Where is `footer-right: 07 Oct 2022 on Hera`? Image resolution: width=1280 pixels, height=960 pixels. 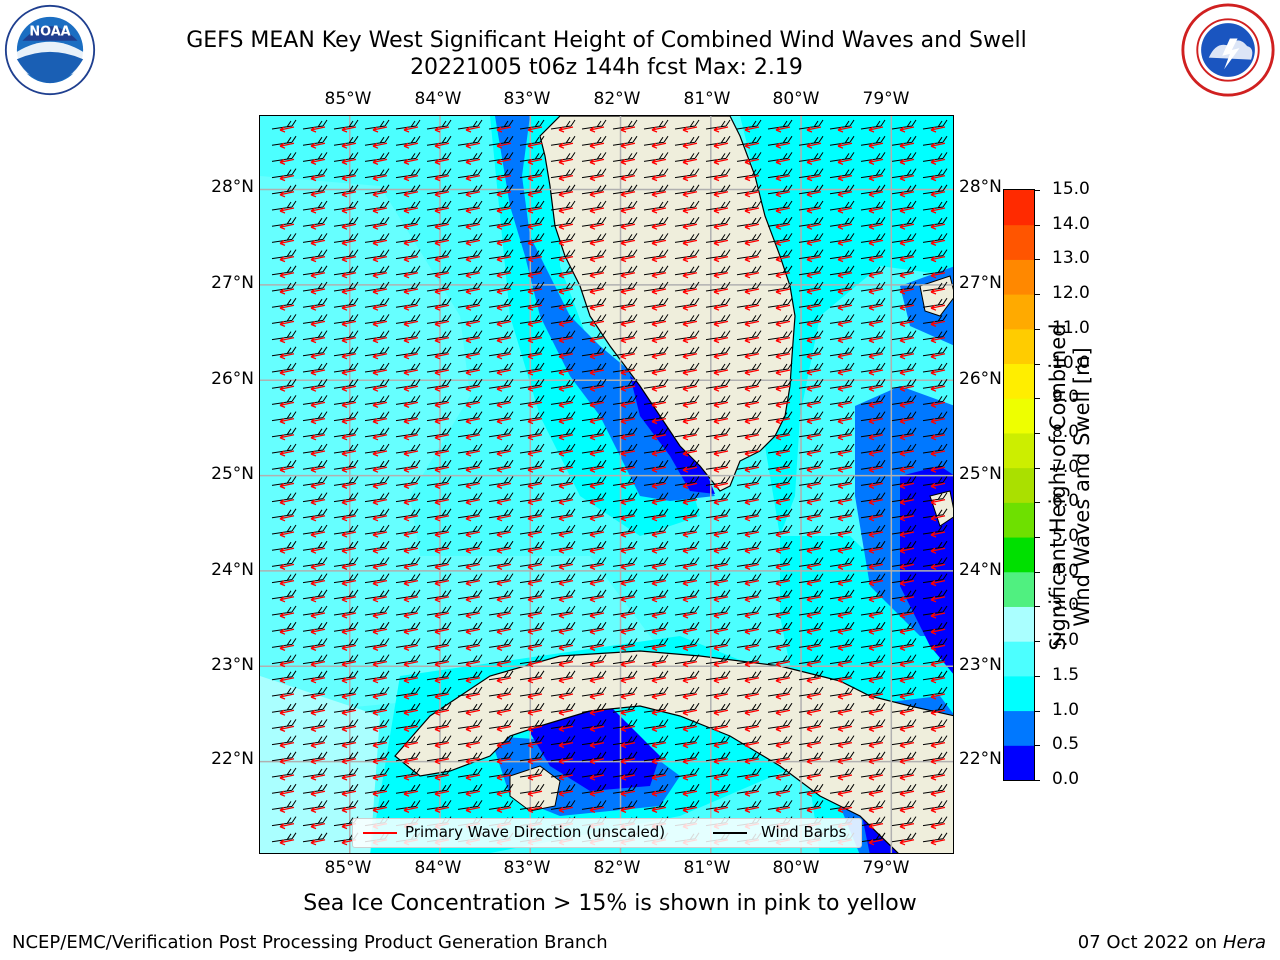
footer-right: 07 Oct 2022 on Hera is located at coordinates (1172, 942).